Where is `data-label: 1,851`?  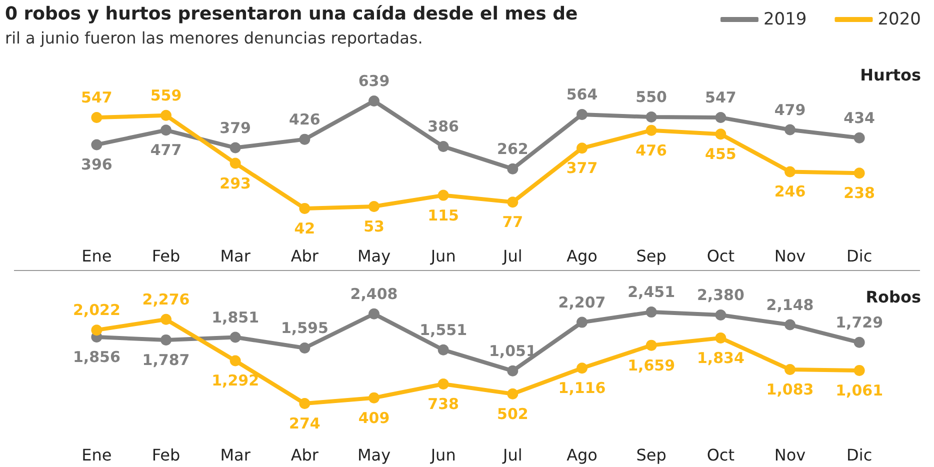 data-label: 1,851 is located at coordinates (236, 317).